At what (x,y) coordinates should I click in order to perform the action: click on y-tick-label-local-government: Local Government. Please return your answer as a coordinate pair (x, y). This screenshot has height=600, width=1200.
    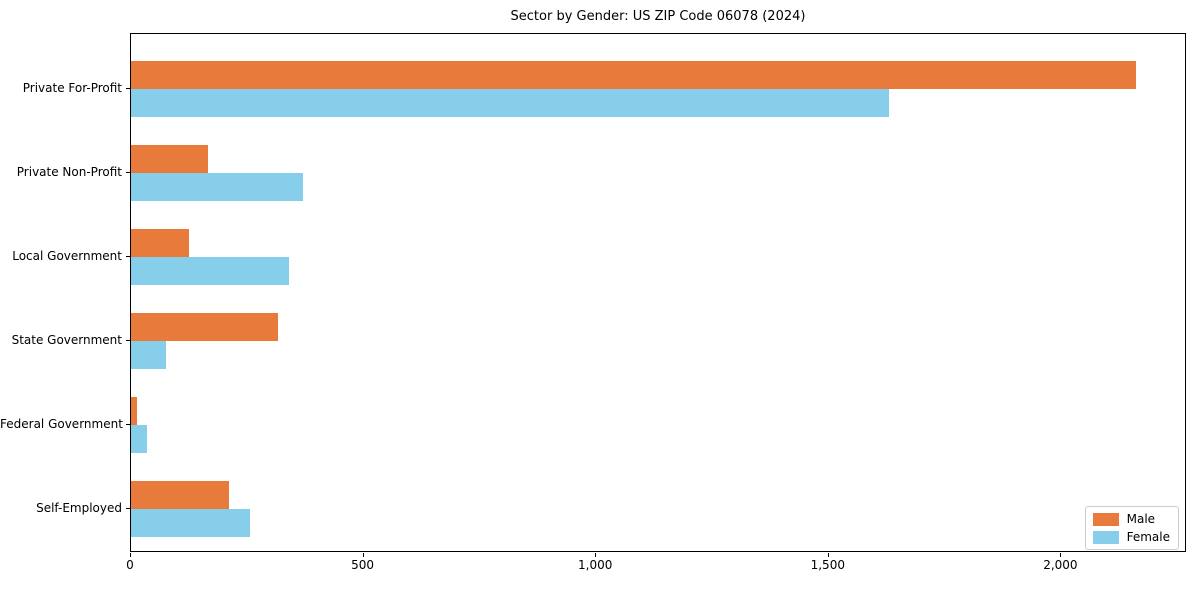
    Looking at the image, I should click on (67, 256).